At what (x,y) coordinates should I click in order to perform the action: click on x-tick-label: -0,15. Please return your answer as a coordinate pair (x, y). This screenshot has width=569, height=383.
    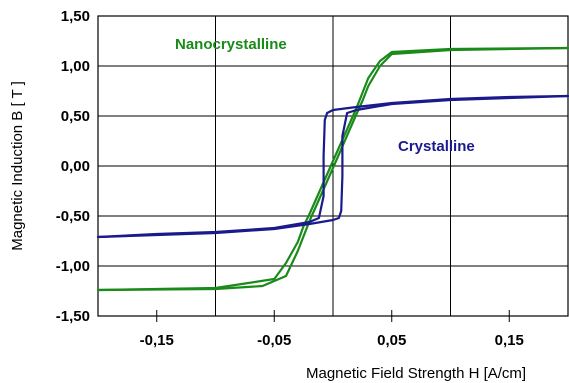
    Looking at the image, I should click on (157, 340).